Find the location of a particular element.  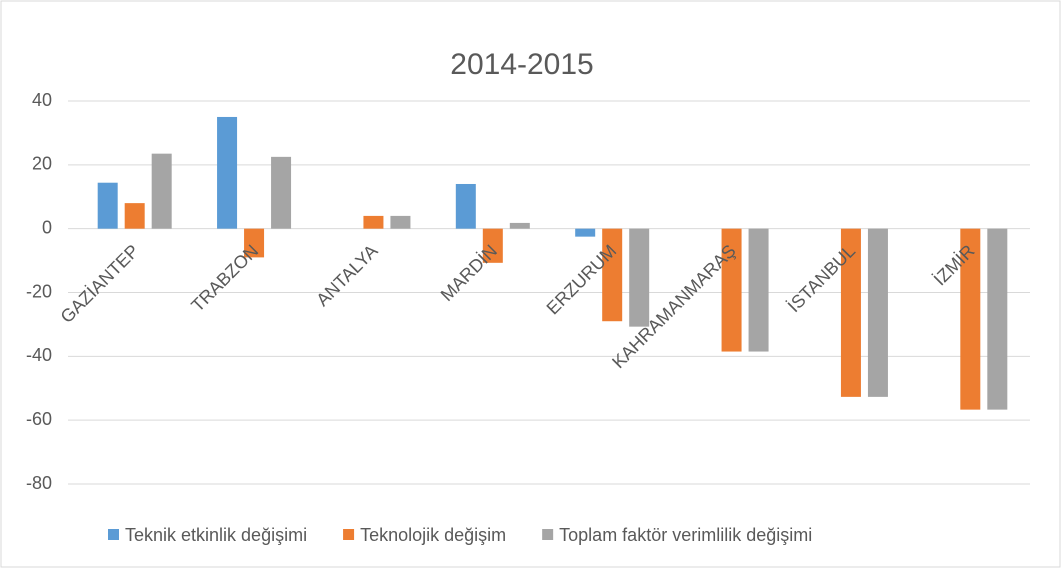

y-tick-label: -60 is located at coordinates (39, 419).